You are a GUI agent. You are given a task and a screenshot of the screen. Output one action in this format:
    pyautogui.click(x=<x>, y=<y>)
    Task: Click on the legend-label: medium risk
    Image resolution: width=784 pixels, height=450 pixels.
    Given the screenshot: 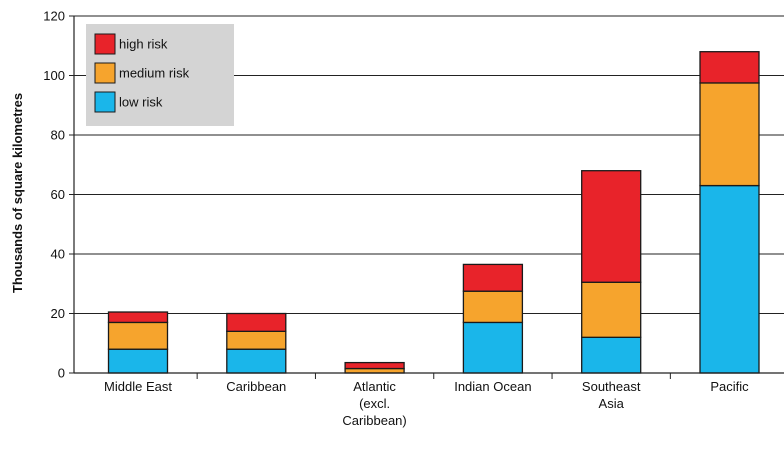 What is the action you would take?
    pyautogui.click(x=154, y=73)
    